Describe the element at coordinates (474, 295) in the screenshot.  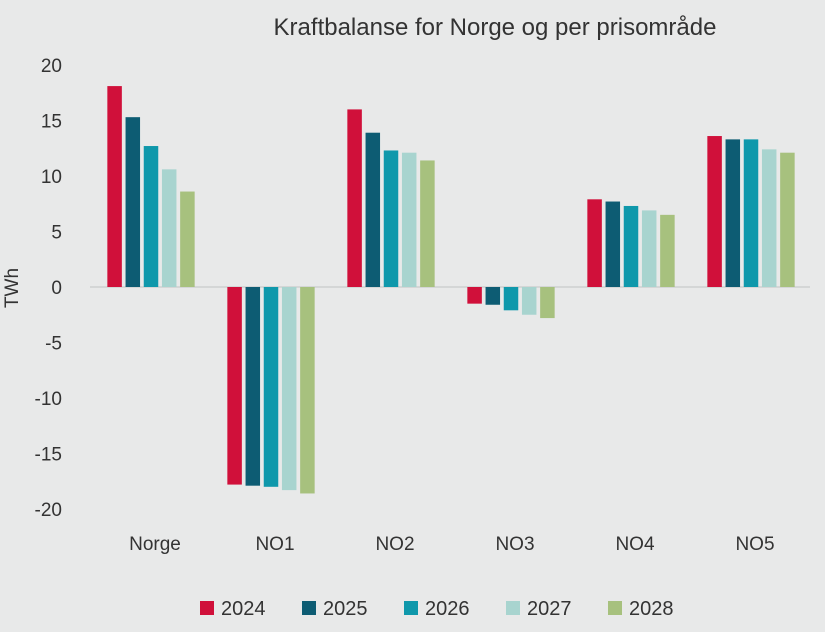
I see `bar-no3-2024` at that location.